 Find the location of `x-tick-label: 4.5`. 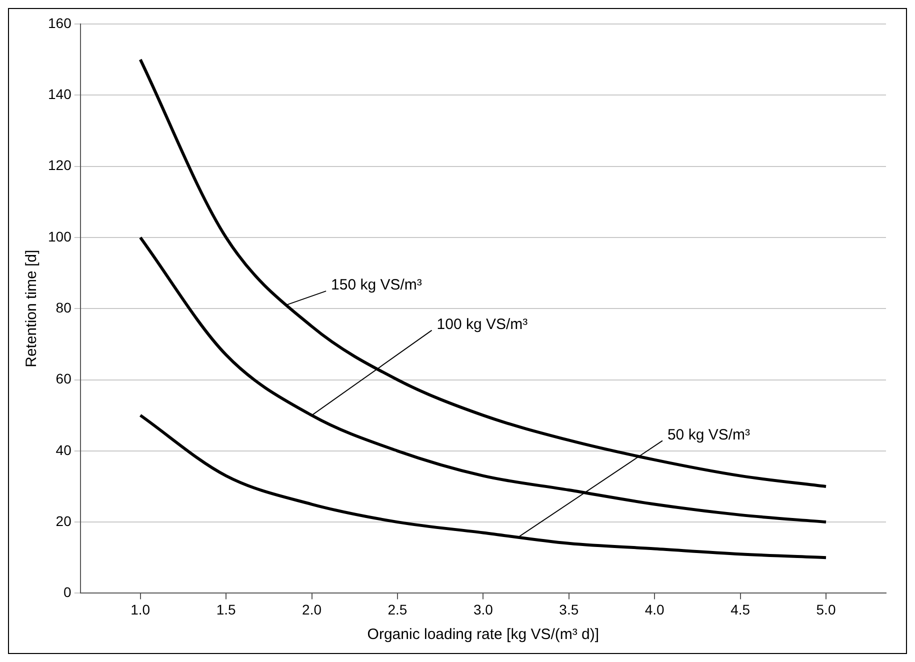

x-tick-label: 4.5 is located at coordinates (740, 609).